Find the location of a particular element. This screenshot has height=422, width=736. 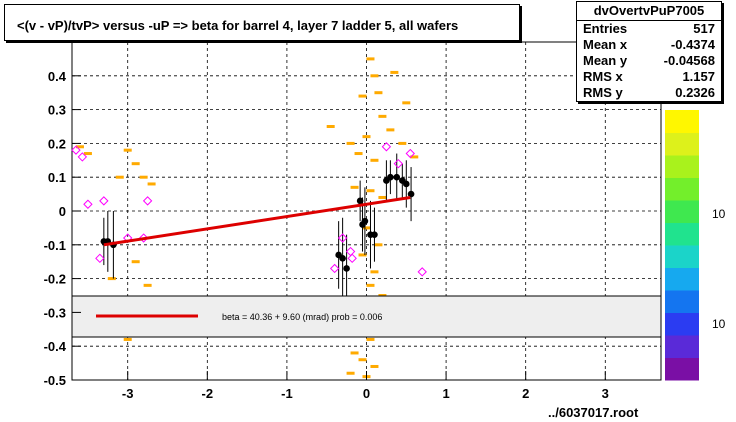

stats-value: -0.04568 is located at coordinates (689, 60).